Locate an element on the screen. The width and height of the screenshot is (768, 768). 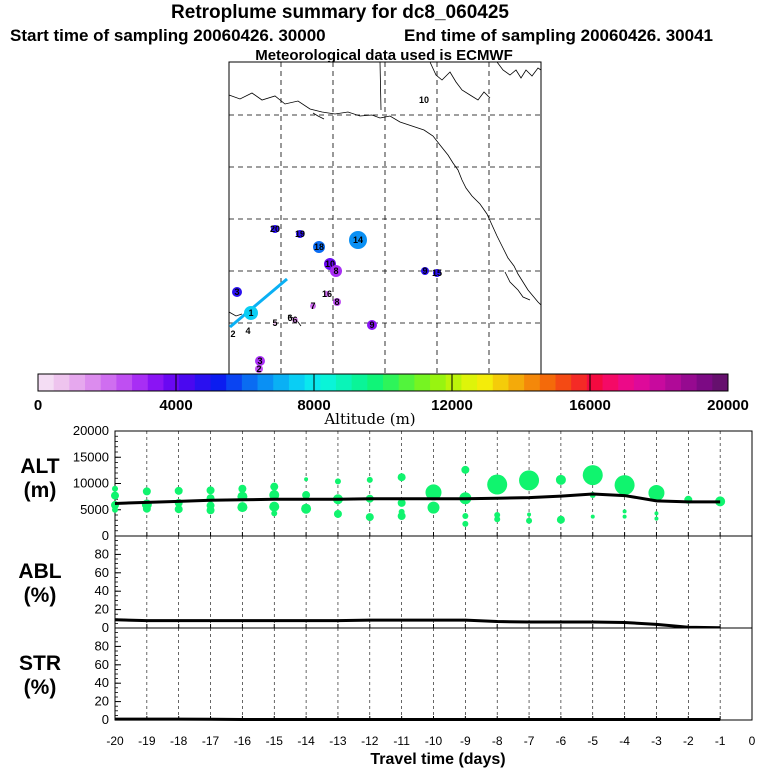
x-tick-label: -3 is located at coordinates (656, 741).